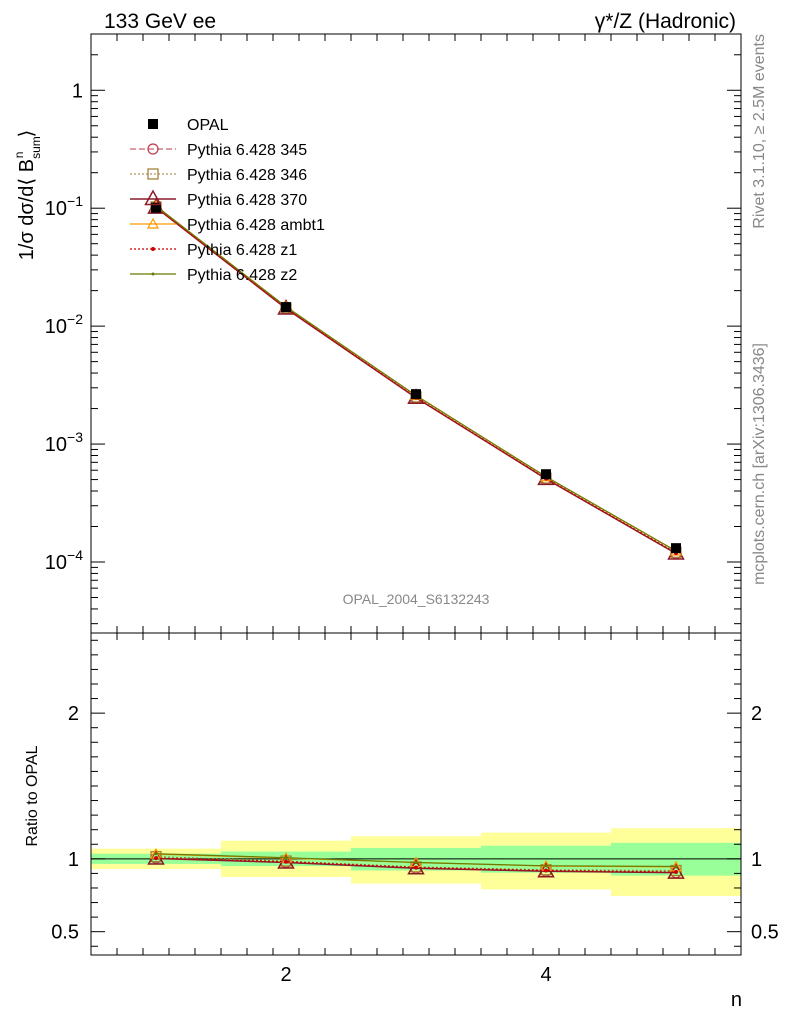  Describe the element at coordinates (736, 1000) in the screenshot. I see `x-axis-label: n` at that location.